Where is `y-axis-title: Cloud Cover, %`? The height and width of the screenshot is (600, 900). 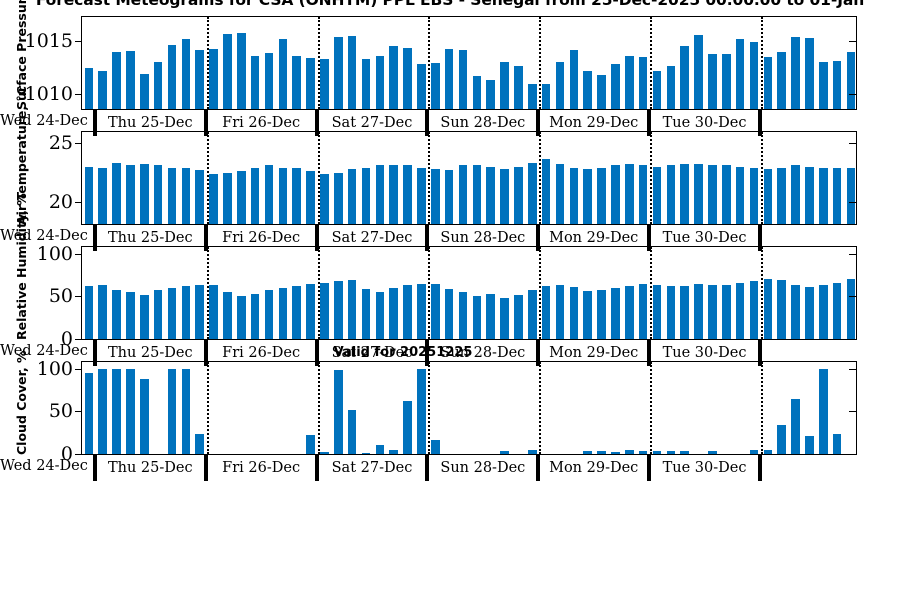
y-axis-title: Cloud Cover, % is located at coordinates (21, 402).